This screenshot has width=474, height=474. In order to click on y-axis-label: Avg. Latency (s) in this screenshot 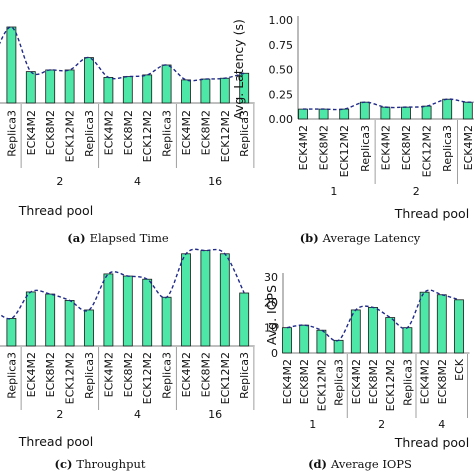, I will do `click(238, 69)`.